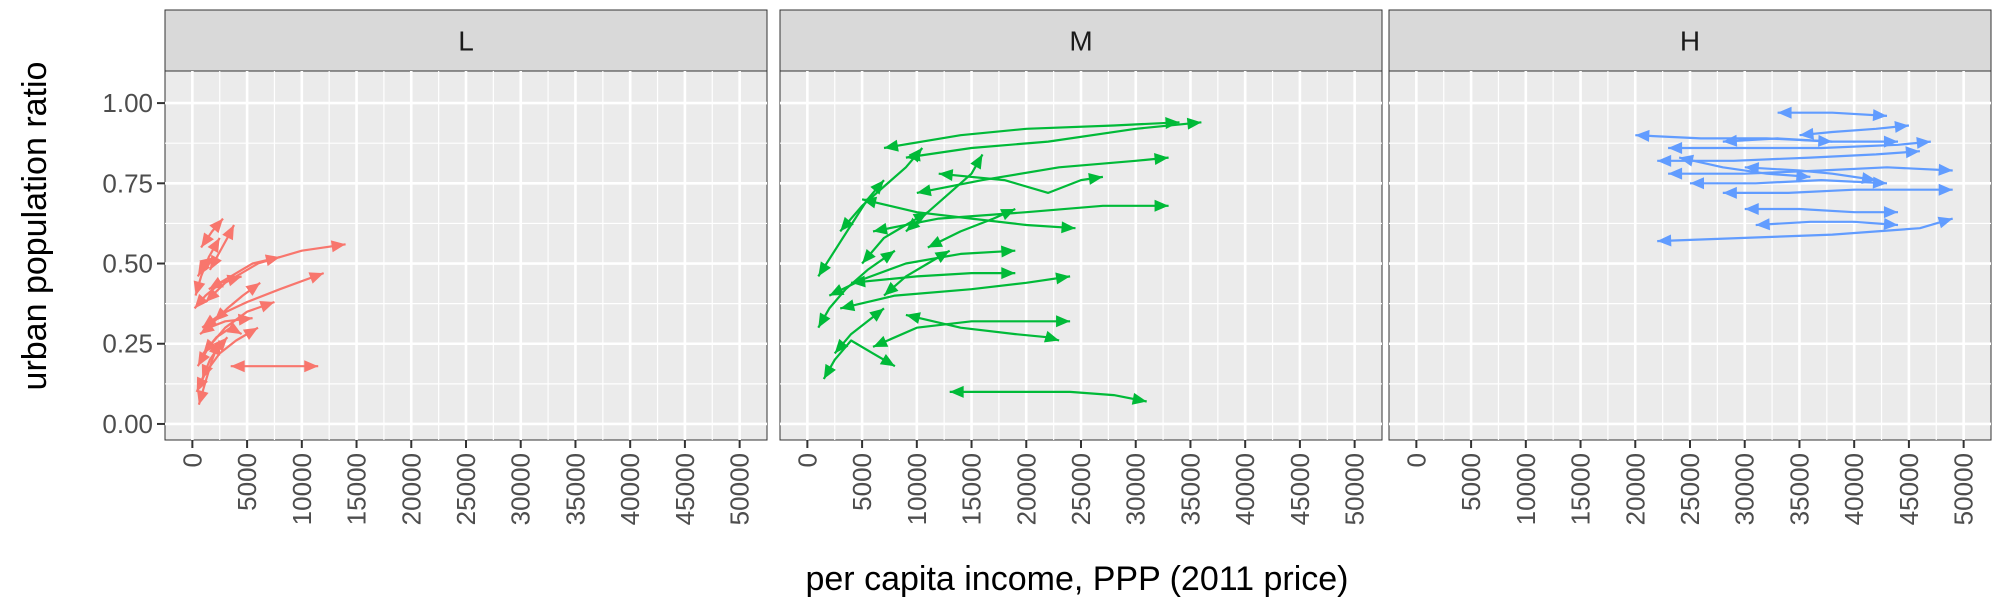  What do you see at coordinates (1080, 41) in the screenshot?
I see `facet-strip-label: M` at bounding box center [1080, 41].